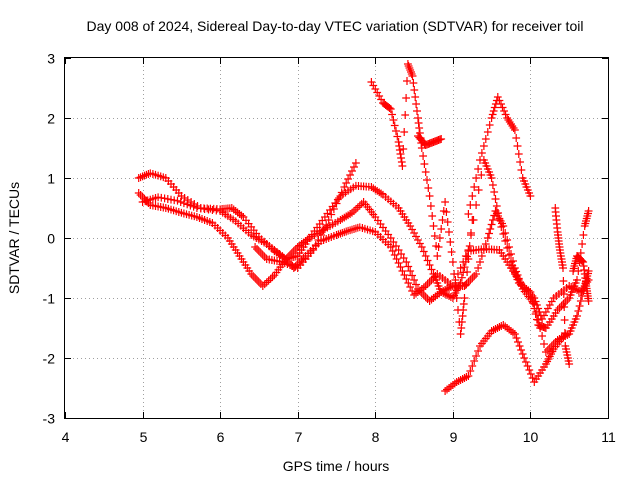 The height and width of the screenshot is (480, 640). I want to click on y-tick-labels: -3 -2 -1 0 1 2 3, so click(49, 239).